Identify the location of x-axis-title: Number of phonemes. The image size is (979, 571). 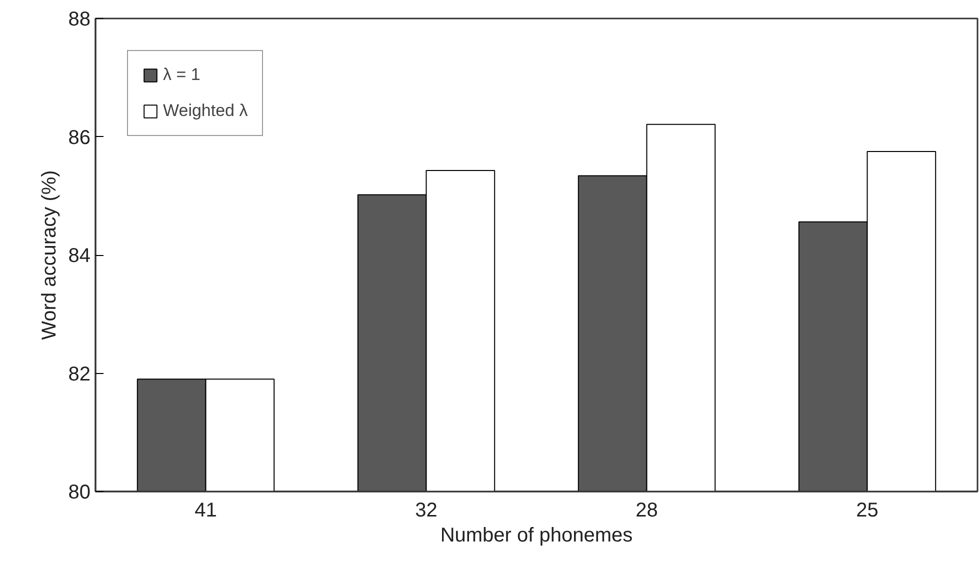
(536, 535).